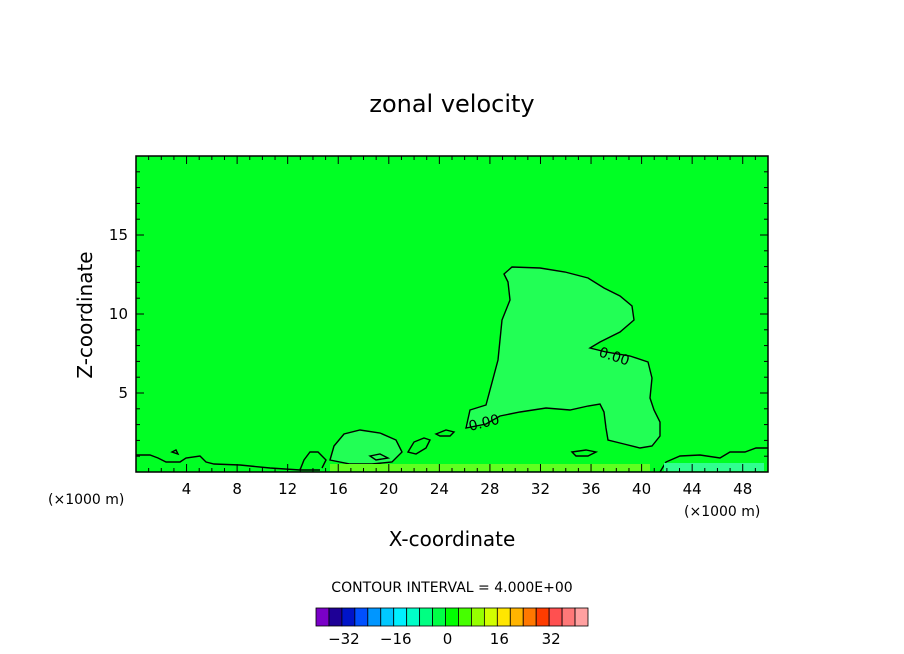 This screenshot has width=904, height=654. I want to click on contour-label-lower: 0.00, so click(484, 423).